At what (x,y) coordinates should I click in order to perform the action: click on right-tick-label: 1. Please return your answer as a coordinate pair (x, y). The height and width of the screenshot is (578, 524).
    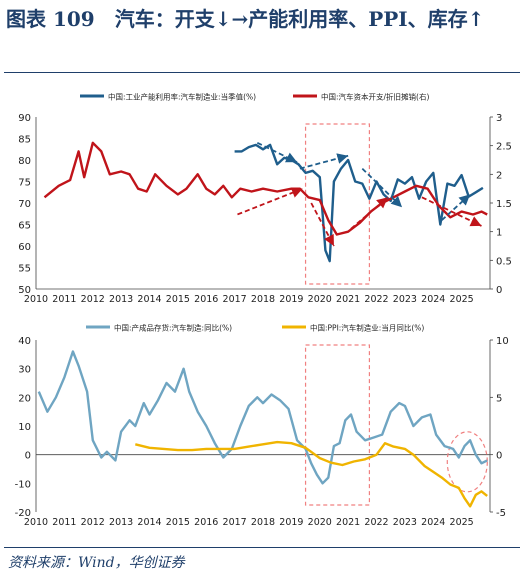
    Looking at the image, I should click on (499, 233).